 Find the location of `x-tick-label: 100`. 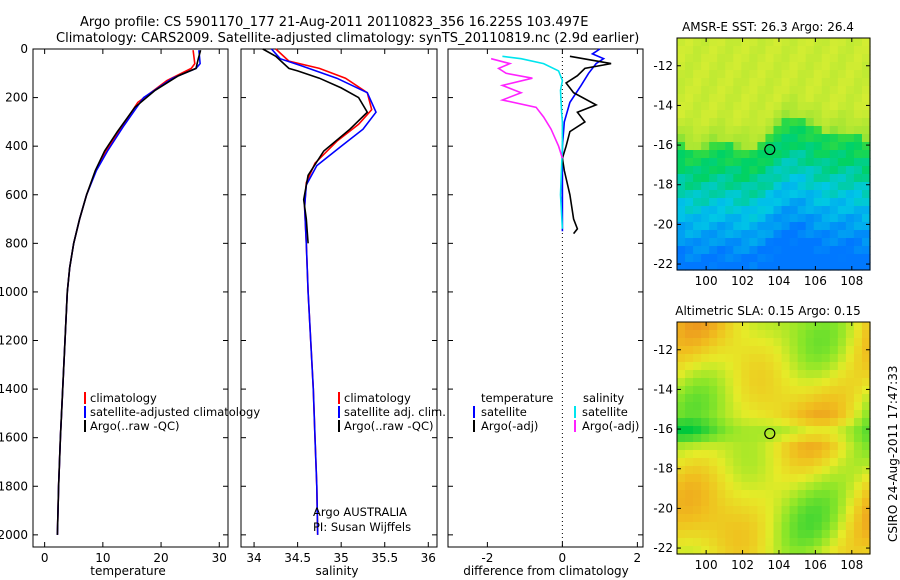

x-tick-label: 100 is located at coordinates (706, 565).